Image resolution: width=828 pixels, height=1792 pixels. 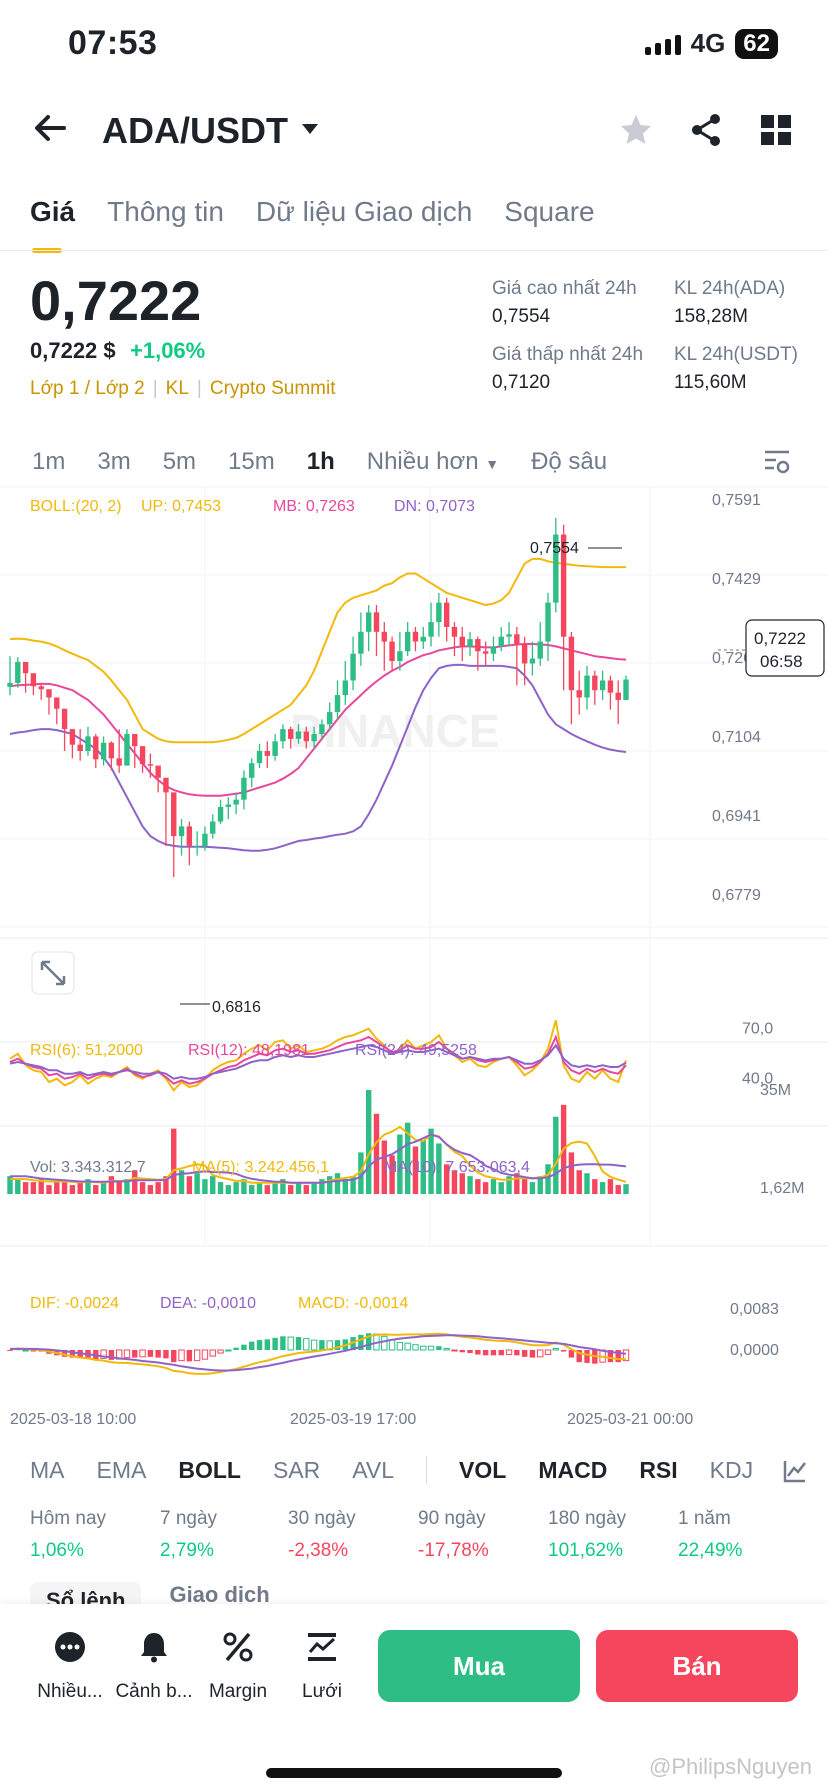 I want to click on low-24h-label: Giá thấp nhất 24h, so click(x=568, y=354).